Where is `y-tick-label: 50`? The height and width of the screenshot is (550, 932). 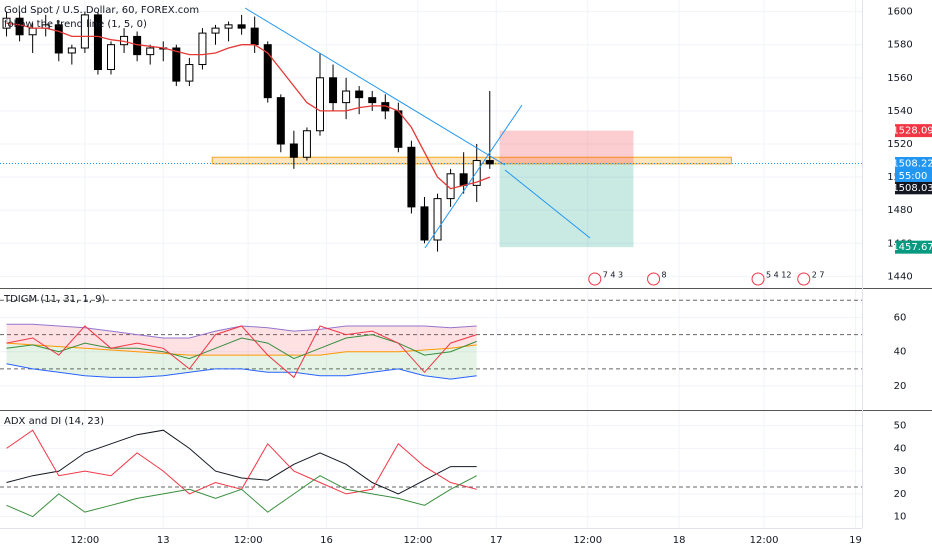 y-tick-label: 50 is located at coordinates (900, 426).